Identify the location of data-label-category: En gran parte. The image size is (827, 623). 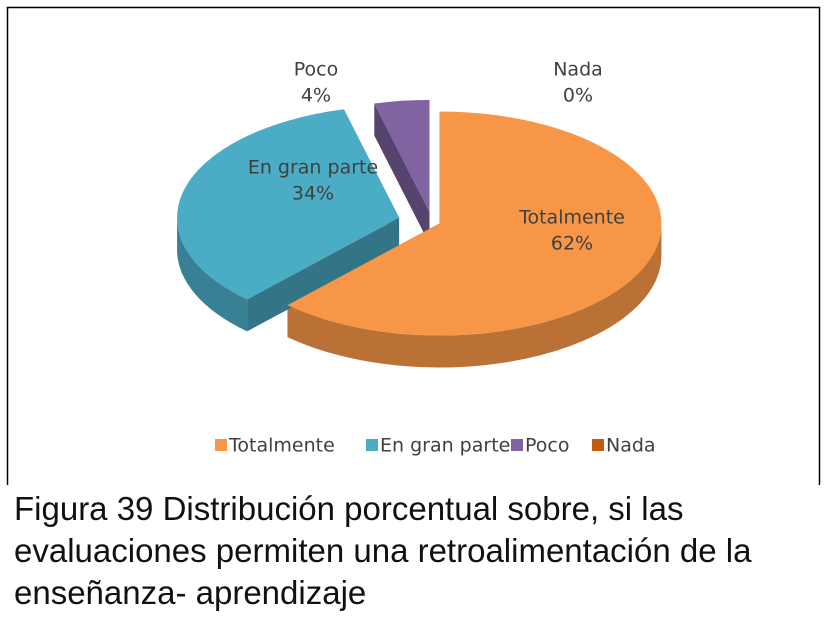
(313, 168).